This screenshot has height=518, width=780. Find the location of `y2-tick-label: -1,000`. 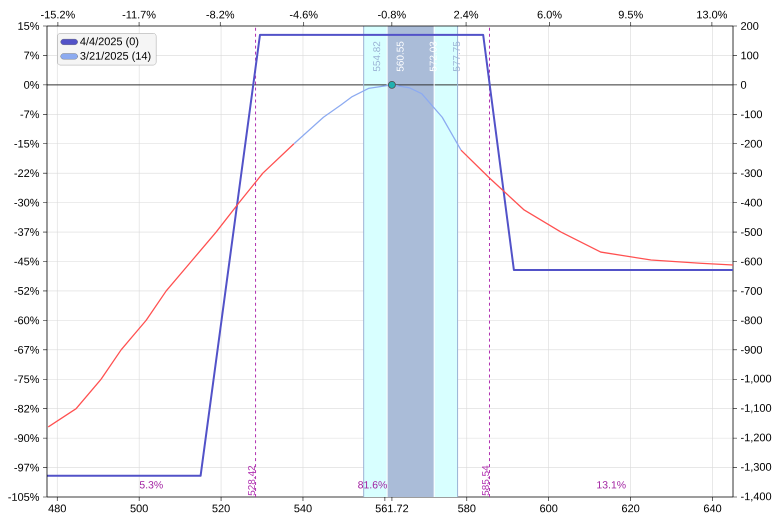

y2-tick-label: -1,000 is located at coordinates (756, 379).